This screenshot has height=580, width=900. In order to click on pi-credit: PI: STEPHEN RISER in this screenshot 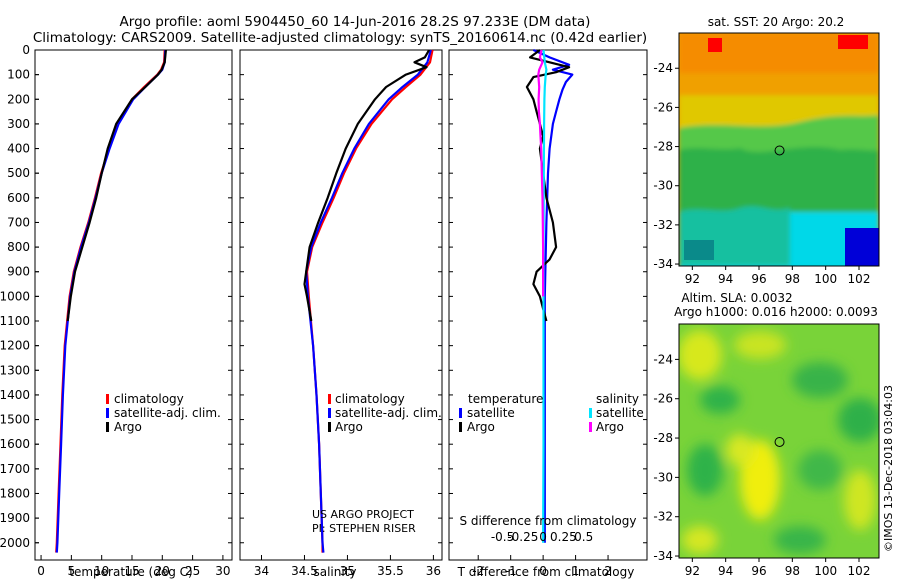, I will do `click(364, 528)`.